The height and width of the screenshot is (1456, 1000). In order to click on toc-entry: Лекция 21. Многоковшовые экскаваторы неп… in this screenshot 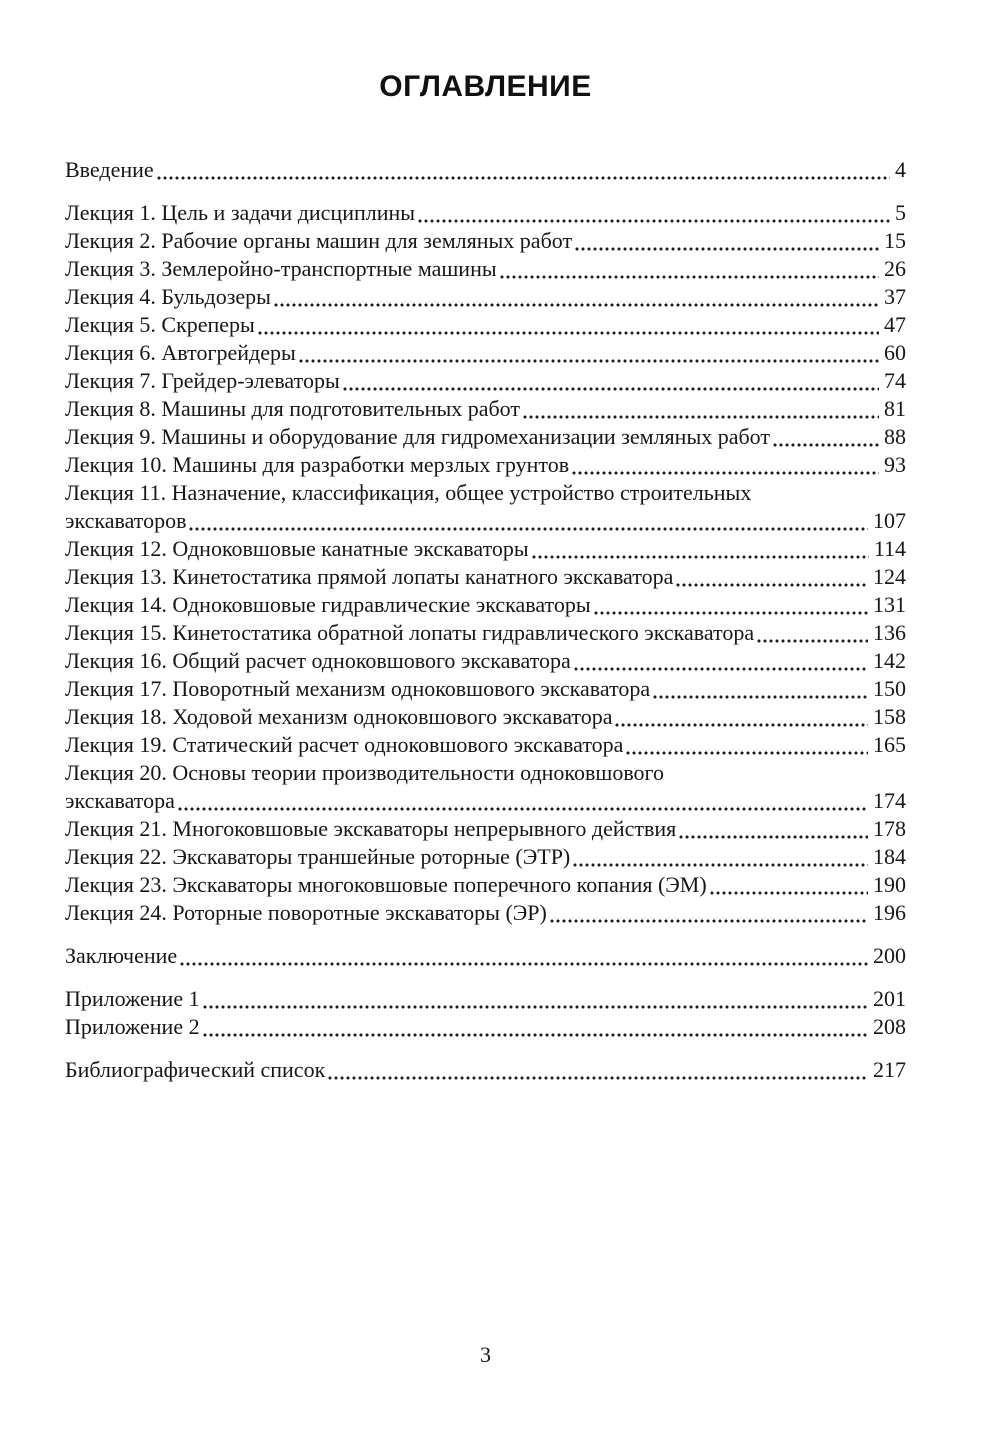, I will do `click(485, 829)`.